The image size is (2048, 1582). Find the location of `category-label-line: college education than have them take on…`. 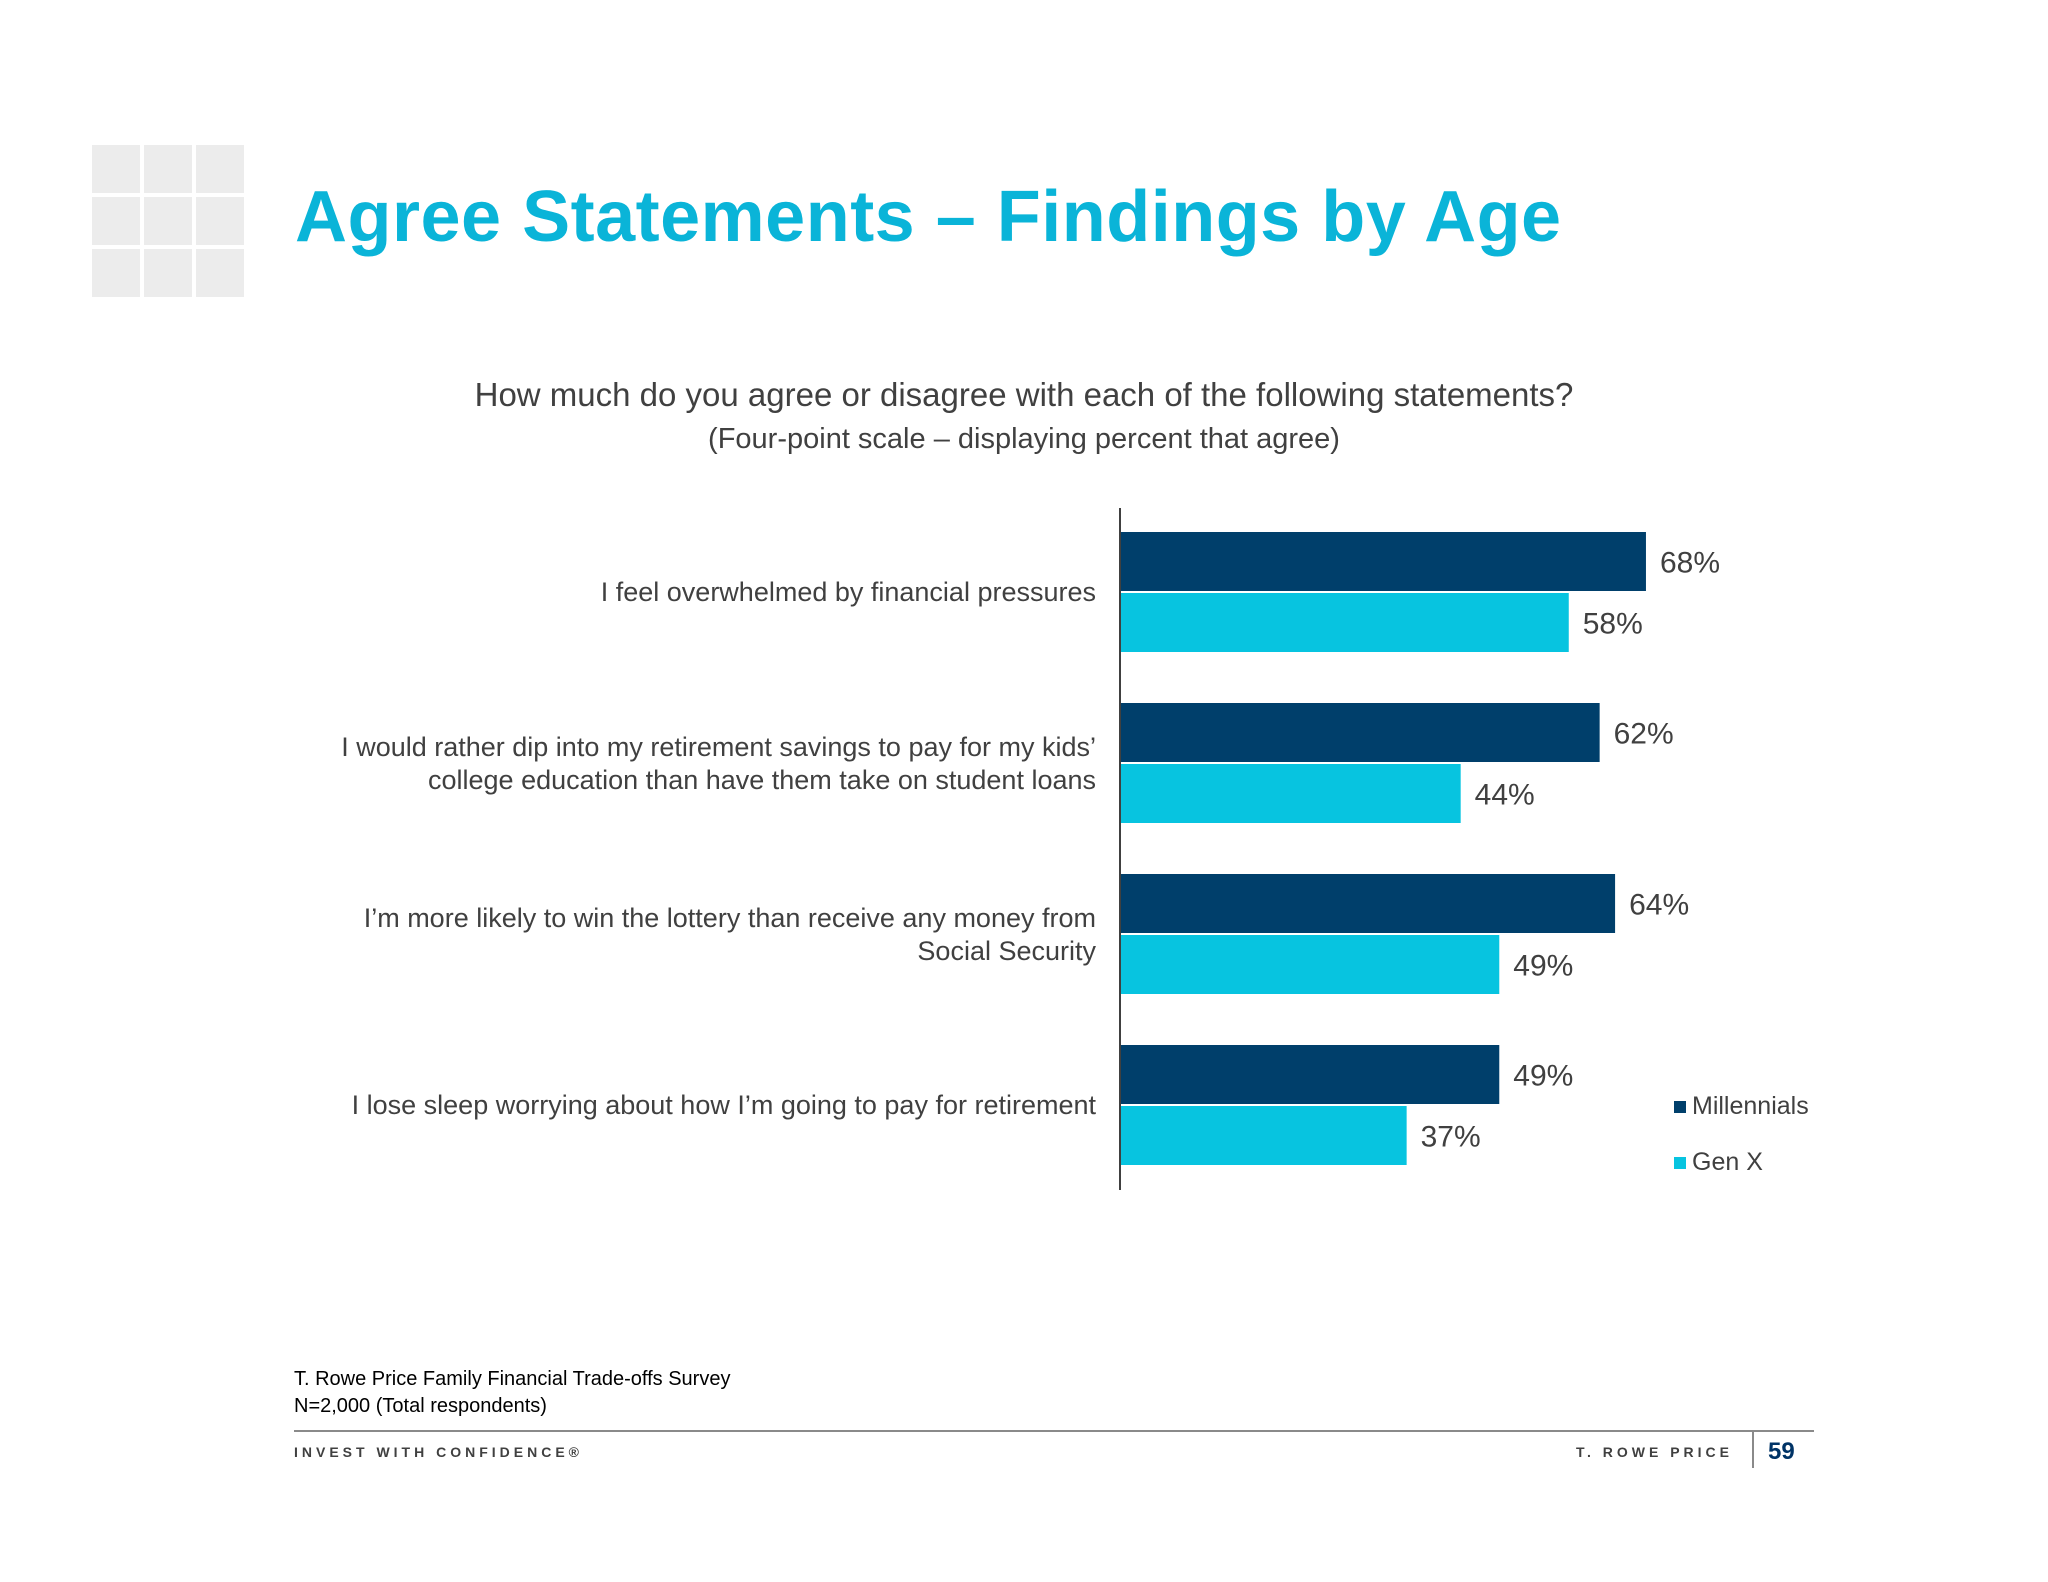

category-label-line: college education than have them take on… is located at coordinates (762, 780).